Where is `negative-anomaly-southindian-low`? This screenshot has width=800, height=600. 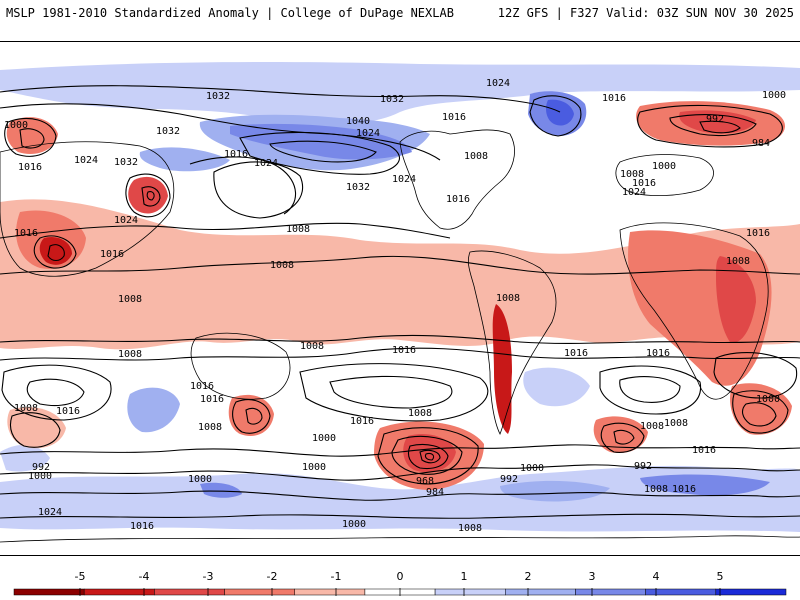 negative-anomaly-southindian-low is located at coordinates (761, 409).